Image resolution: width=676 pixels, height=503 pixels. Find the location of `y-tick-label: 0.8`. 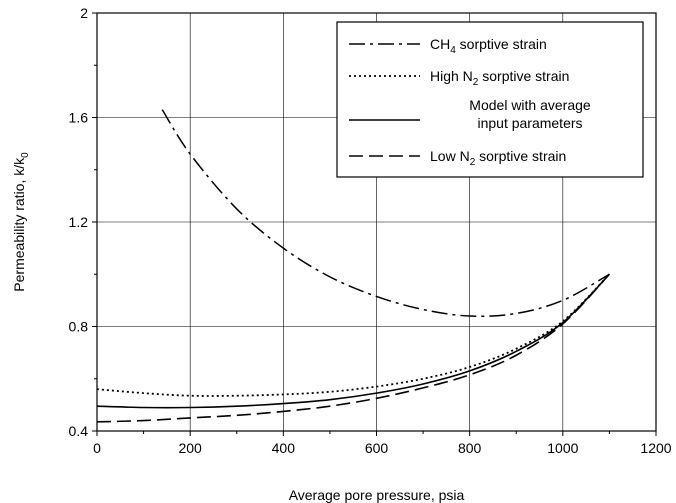

y-tick-label: 0.8 is located at coordinates (79, 327).